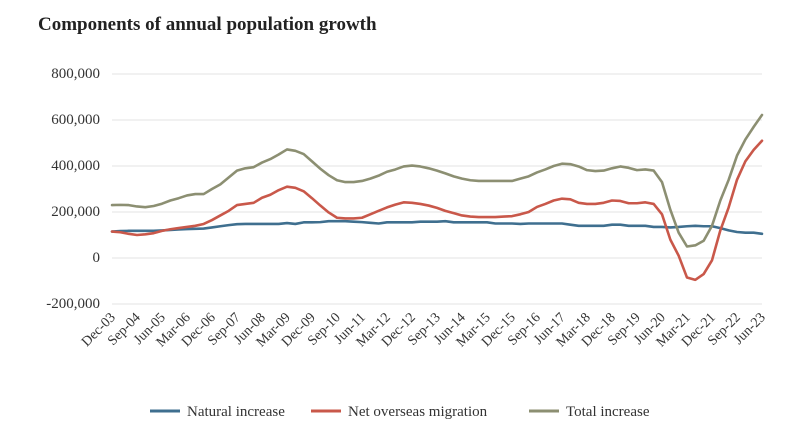  What do you see at coordinates (97, 258) in the screenshot?
I see `y-tick-label: 0` at bounding box center [97, 258].